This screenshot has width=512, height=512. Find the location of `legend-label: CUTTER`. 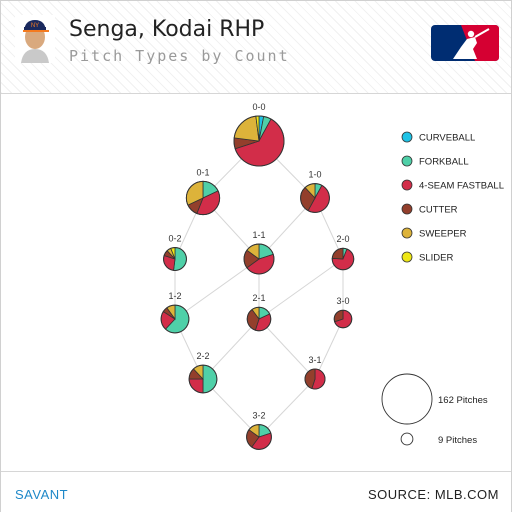

legend-label: CUTTER is located at coordinates (438, 210).